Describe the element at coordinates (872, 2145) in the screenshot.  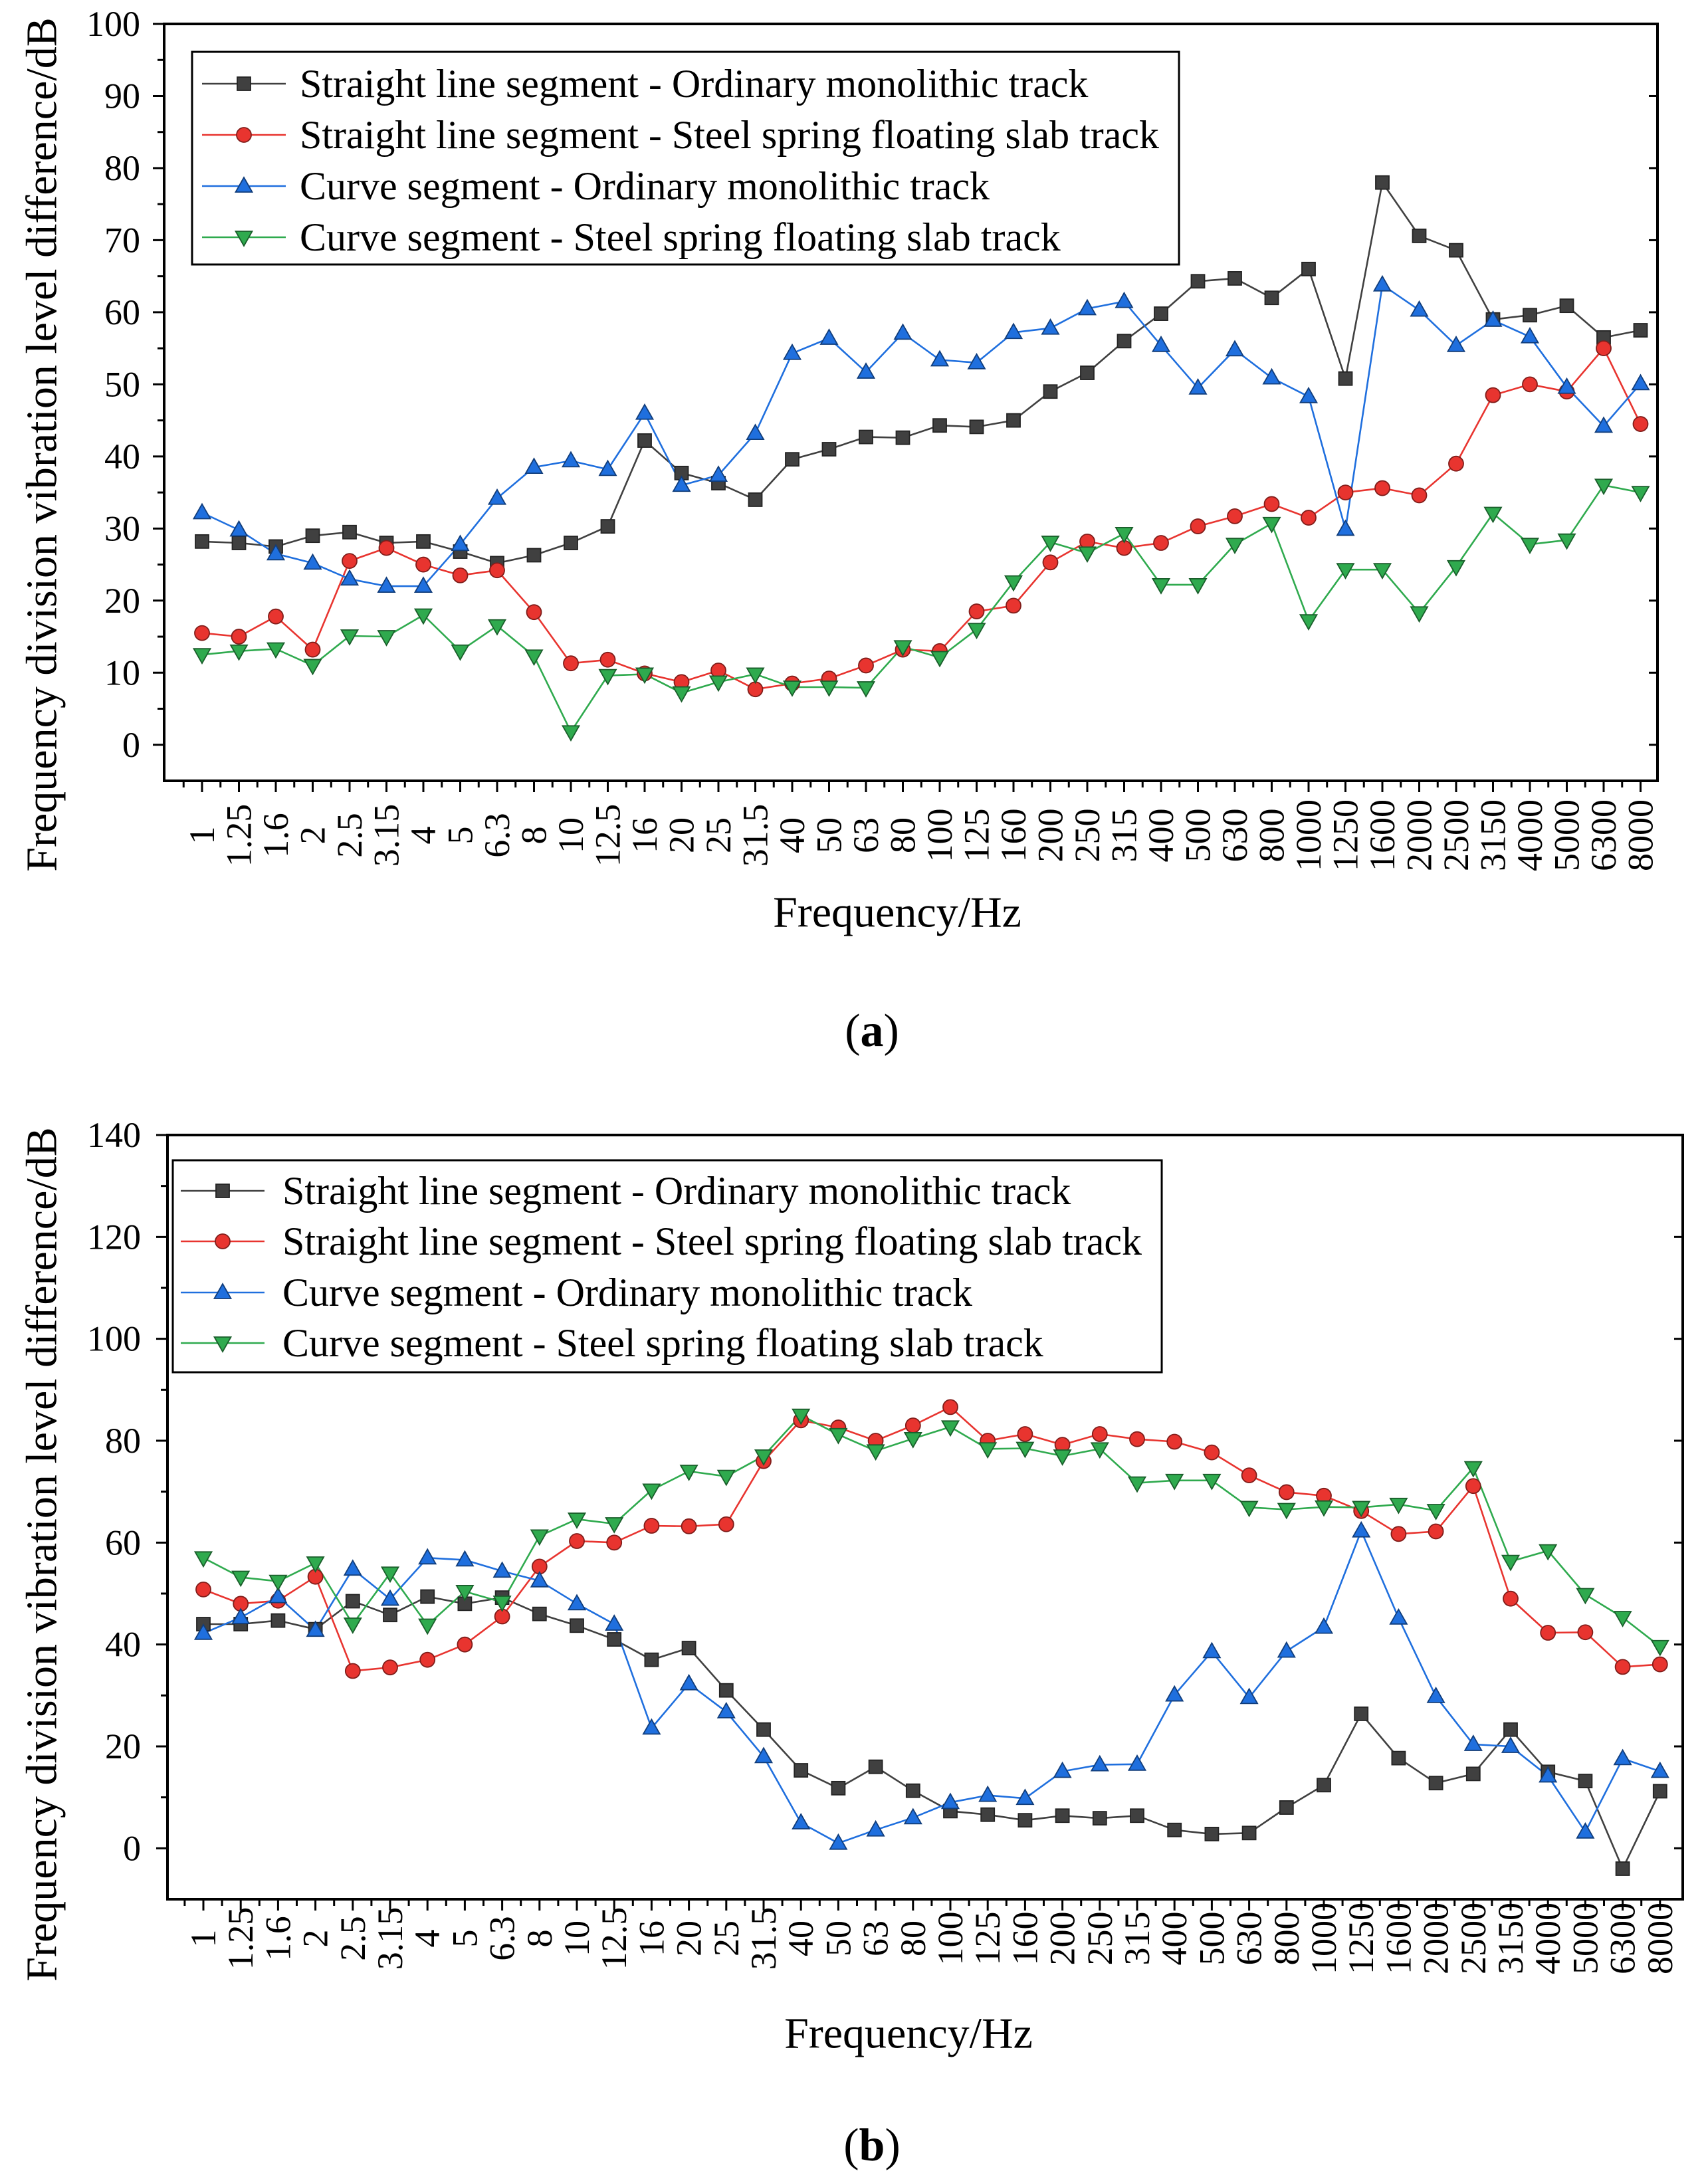
I see `caption-label: b` at that location.